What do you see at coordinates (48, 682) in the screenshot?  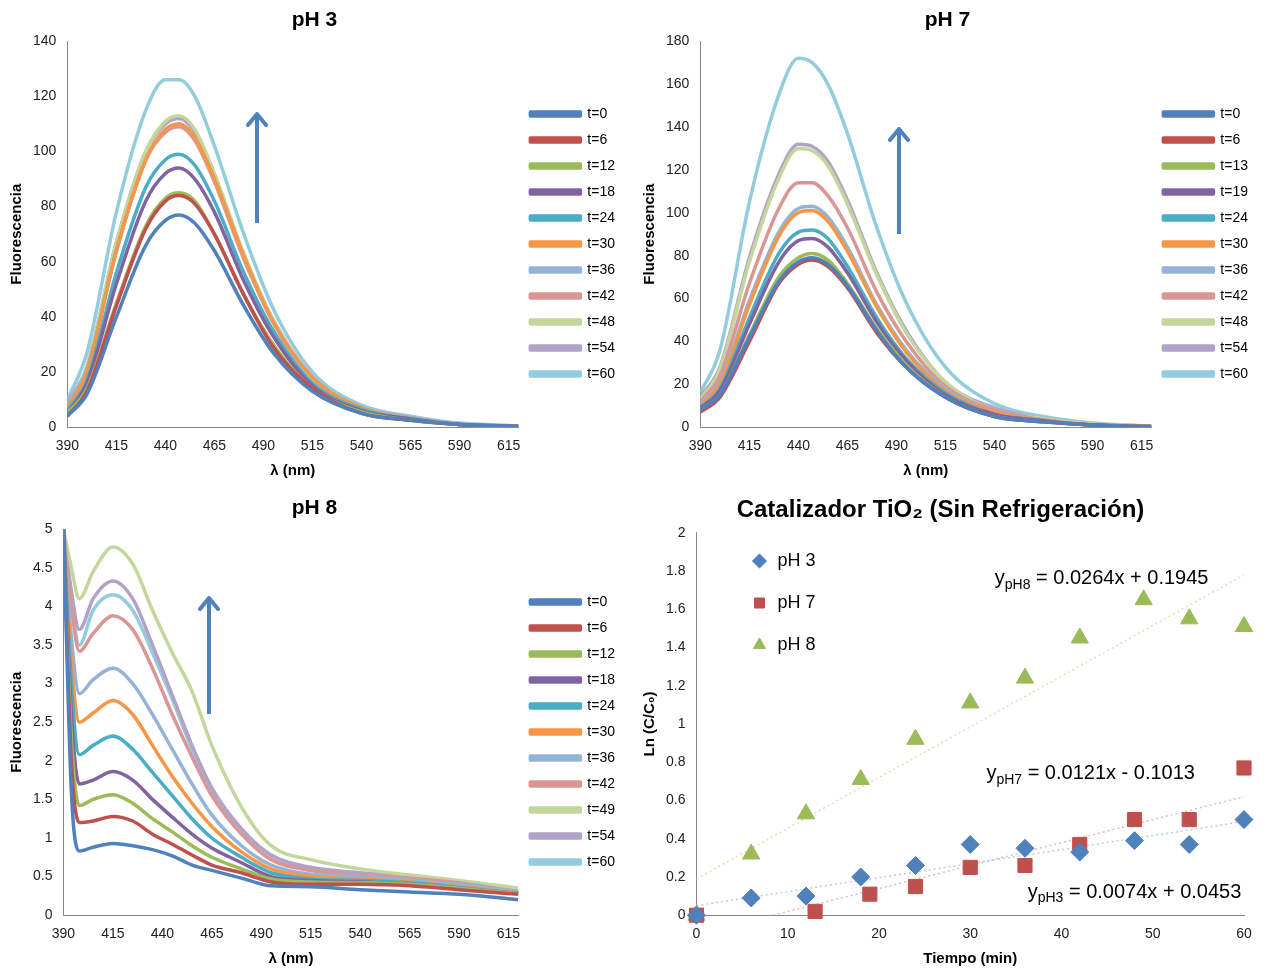 I see `y-tick-label: 3` at bounding box center [48, 682].